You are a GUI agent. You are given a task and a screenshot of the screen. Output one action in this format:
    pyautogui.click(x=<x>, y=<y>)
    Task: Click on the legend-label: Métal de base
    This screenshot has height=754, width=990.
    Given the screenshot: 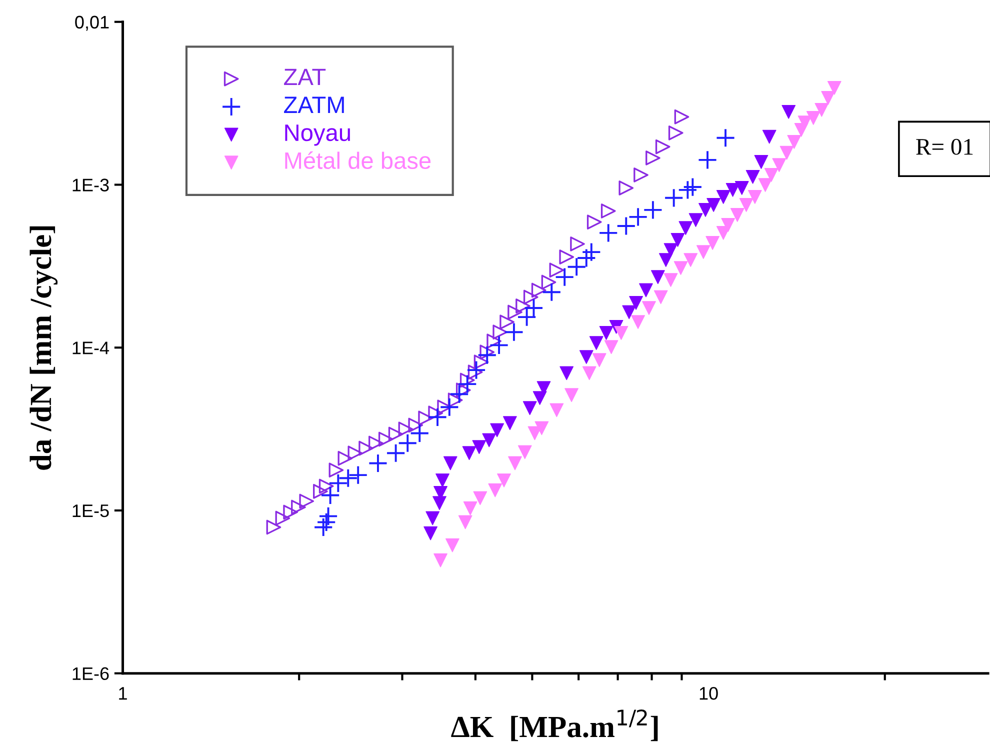 What is the action you would take?
    pyautogui.click(x=358, y=160)
    